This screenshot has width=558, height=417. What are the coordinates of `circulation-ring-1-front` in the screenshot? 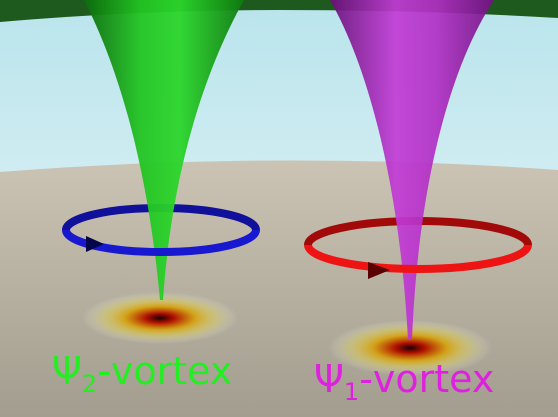 It's located at (418, 258).